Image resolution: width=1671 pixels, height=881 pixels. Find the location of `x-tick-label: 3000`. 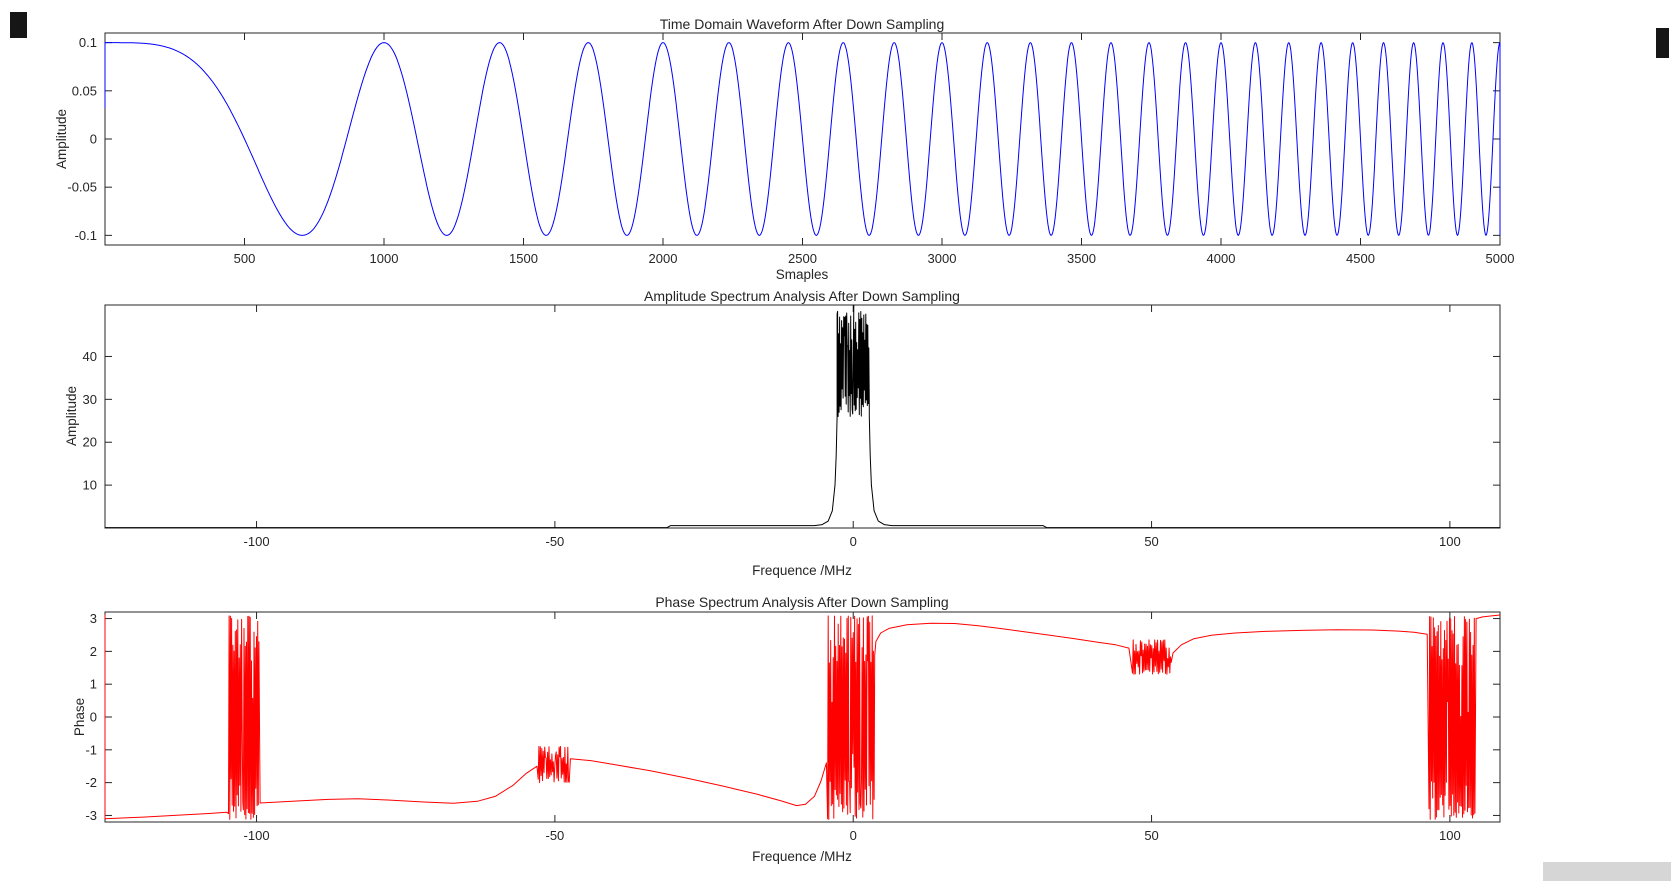

x-tick-label: 3000 is located at coordinates (942, 258).